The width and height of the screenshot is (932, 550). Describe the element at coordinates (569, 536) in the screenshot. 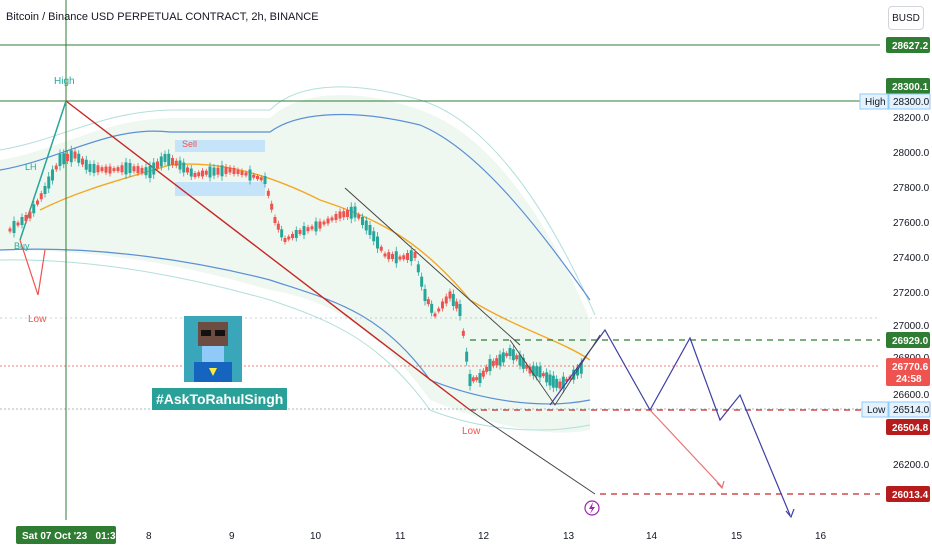

I see `time-tick: 13` at that location.